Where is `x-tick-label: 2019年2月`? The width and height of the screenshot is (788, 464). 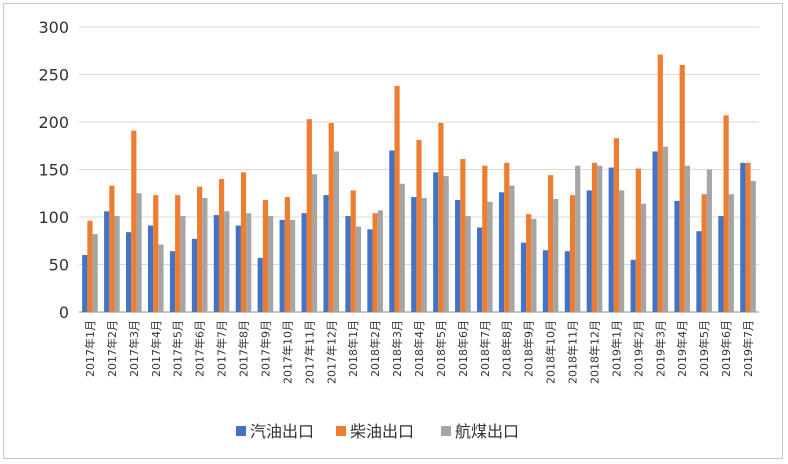
x-tick-label: 2019年2月 is located at coordinates (638, 348).